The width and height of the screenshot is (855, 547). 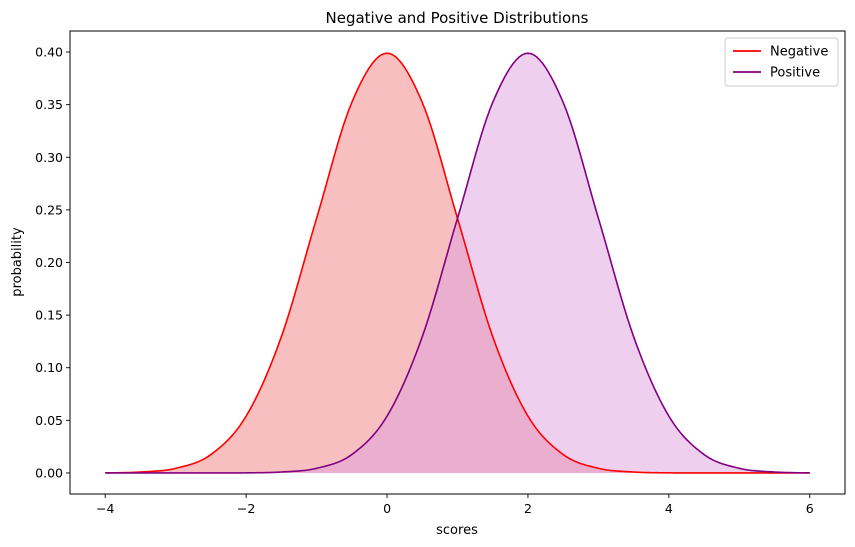 I want to click on x-tick-label: 2, so click(x=528, y=508).